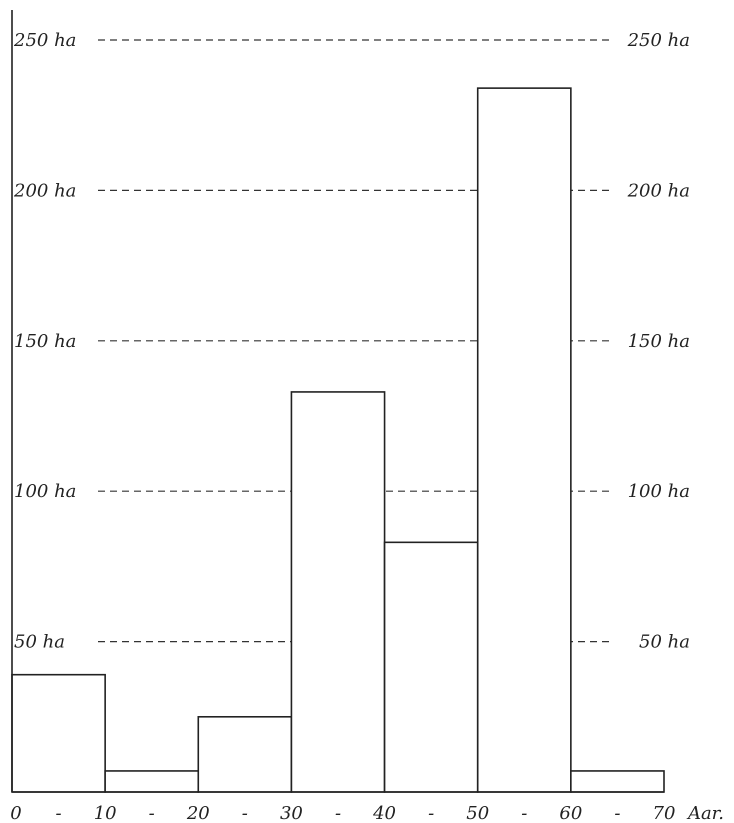 The height and width of the screenshot is (823, 734). What do you see at coordinates (15, 813) in the screenshot?
I see `x-tick-label: 0` at bounding box center [15, 813].